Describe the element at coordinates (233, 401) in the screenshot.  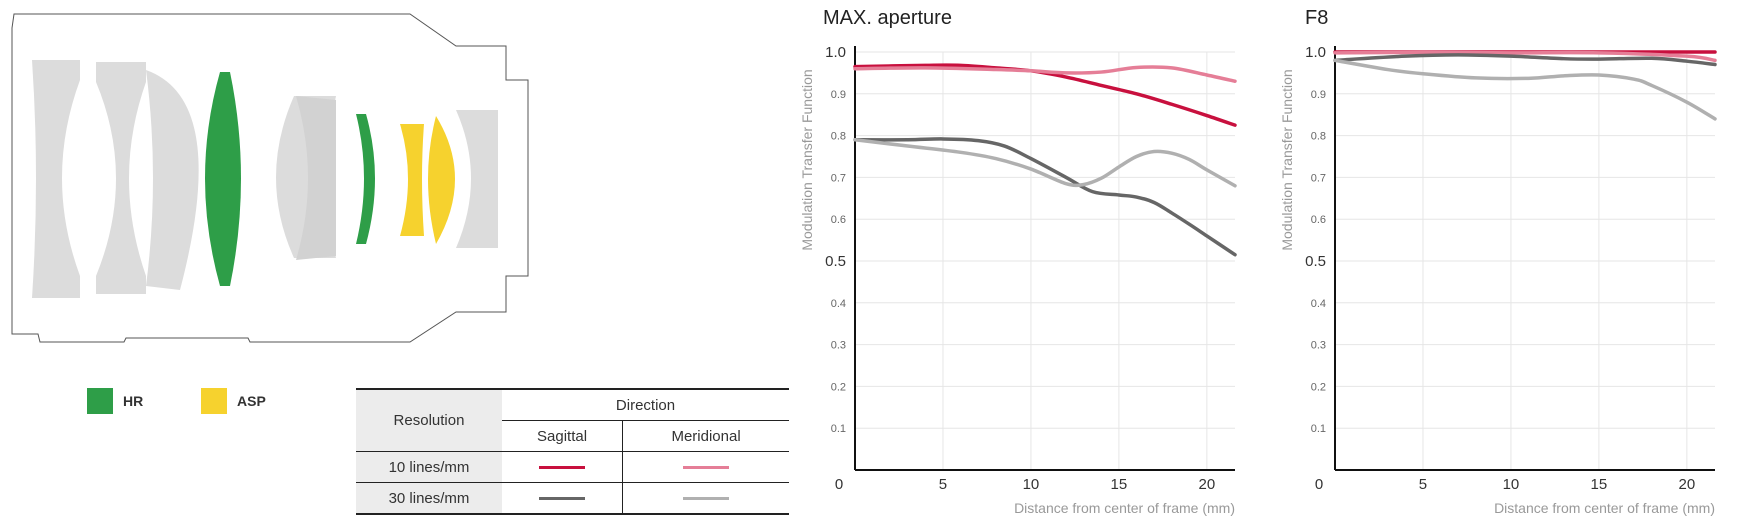
I see `legend-item-asp: ASP` at that location.